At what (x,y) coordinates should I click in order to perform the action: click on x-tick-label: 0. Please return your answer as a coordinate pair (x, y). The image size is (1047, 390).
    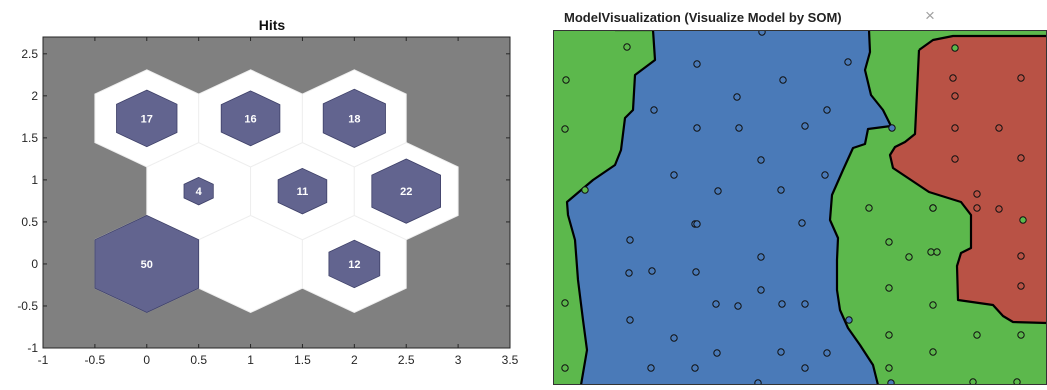
    Looking at the image, I should click on (146, 360).